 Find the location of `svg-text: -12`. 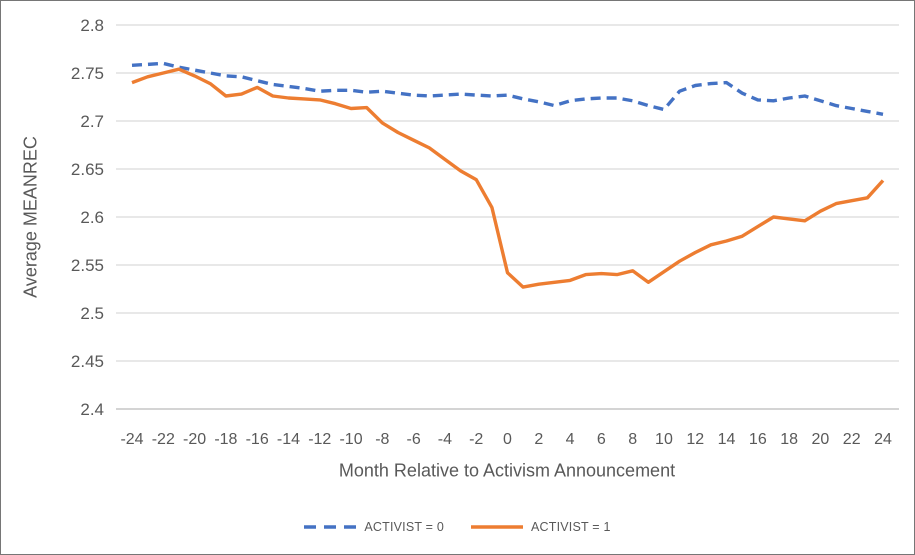

svg-text: -12 is located at coordinates (319, 439).